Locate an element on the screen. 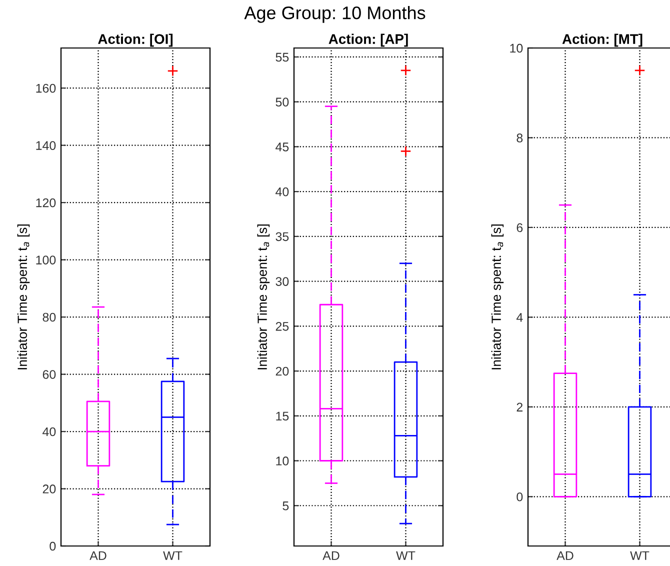  chart-title: Action: [OI] is located at coordinates (135, 40).